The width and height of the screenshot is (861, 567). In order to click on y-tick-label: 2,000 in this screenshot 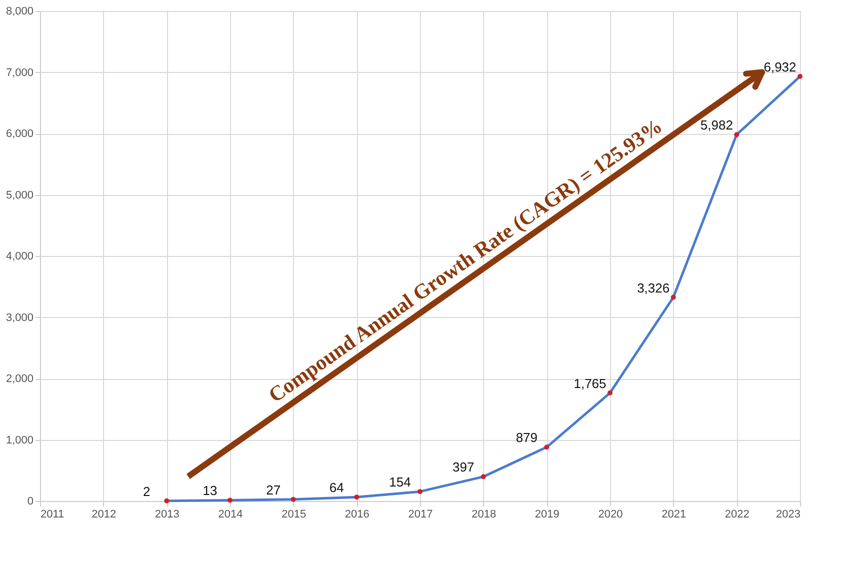, I will do `click(20, 379)`.